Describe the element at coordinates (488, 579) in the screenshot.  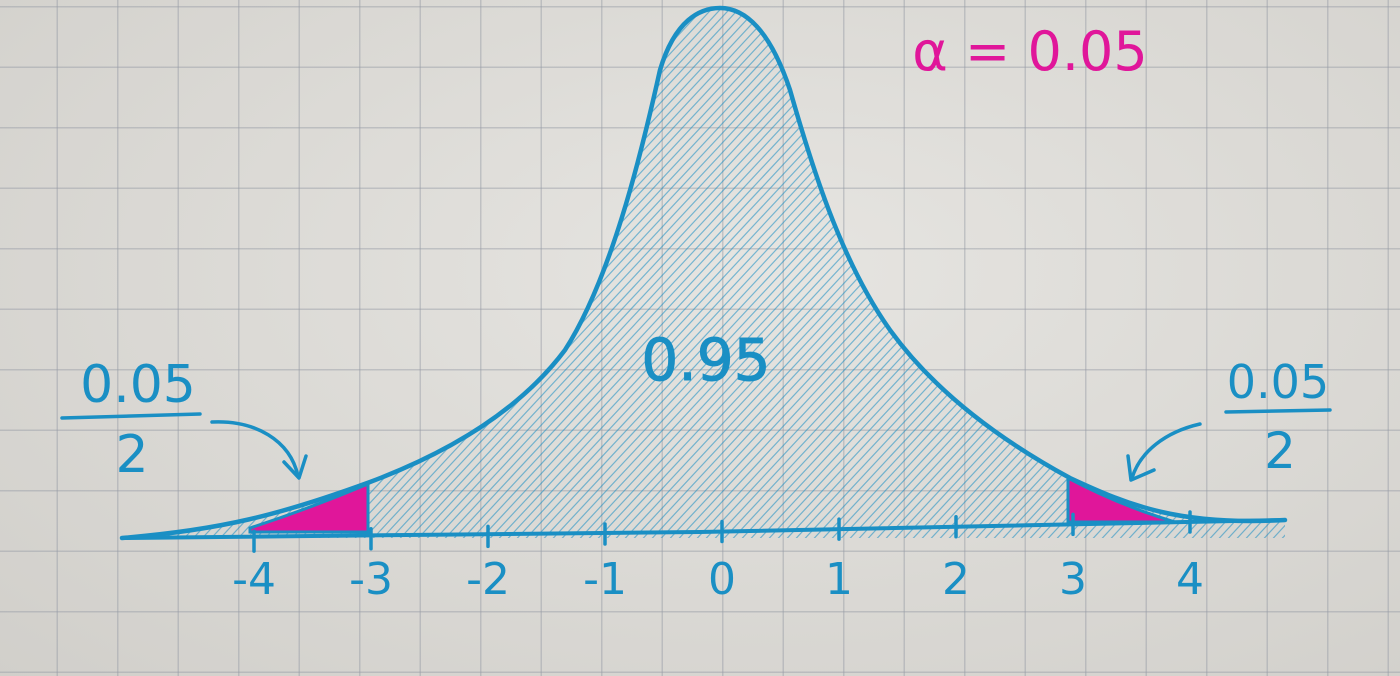
I see `axis-tick-label: -2` at that location.